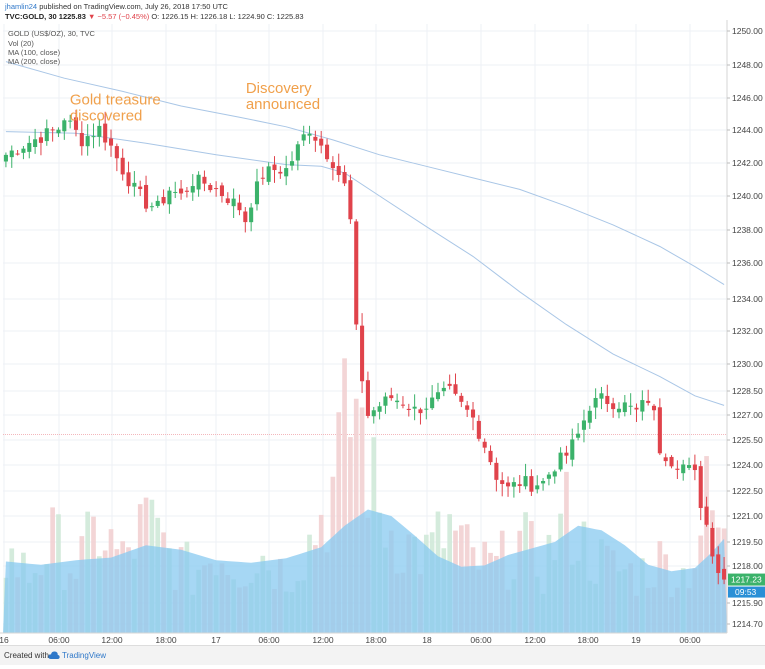  Describe the element at coordinates (747, 196) in the screenshot. I see `price-tick-label: 1240.00` at that location.